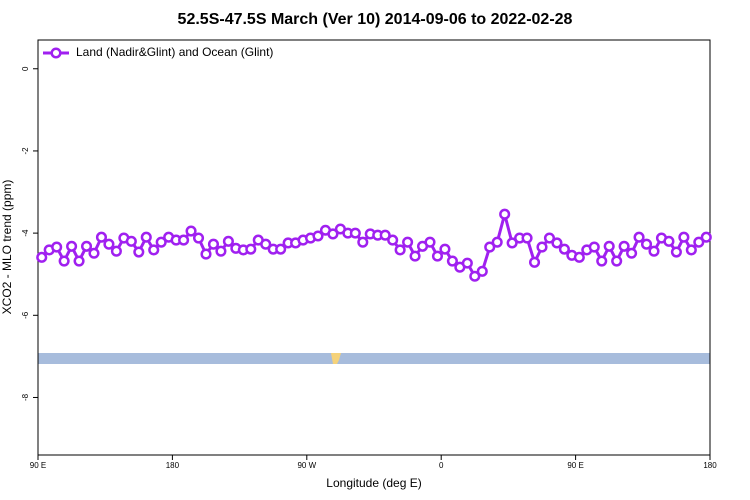 This screenshot has height=500, width=750. I want to click on x-tick-label: 90 W, so click(306, 465).